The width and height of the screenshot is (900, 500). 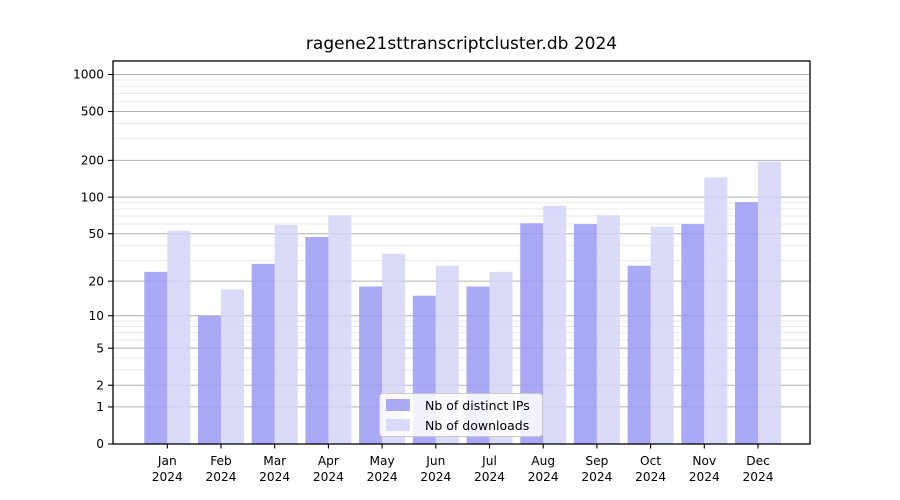 I want to click on y-tick-label: 500, so click(x=92, y=112).